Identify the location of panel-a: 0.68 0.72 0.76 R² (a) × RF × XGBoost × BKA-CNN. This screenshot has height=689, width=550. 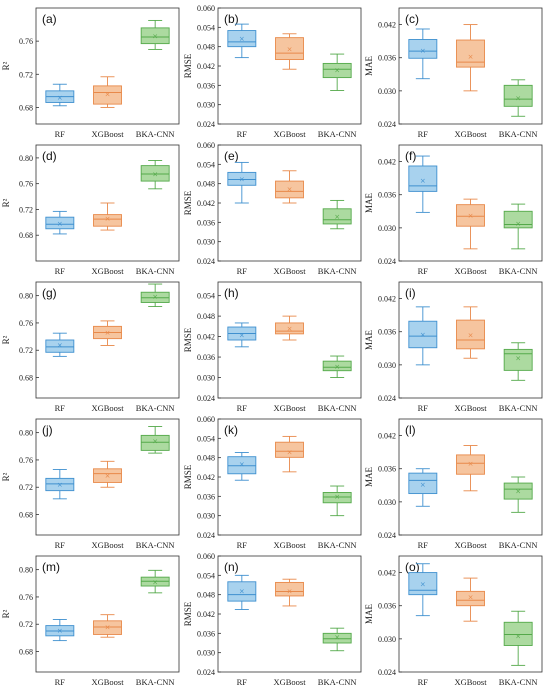
(90, 73).